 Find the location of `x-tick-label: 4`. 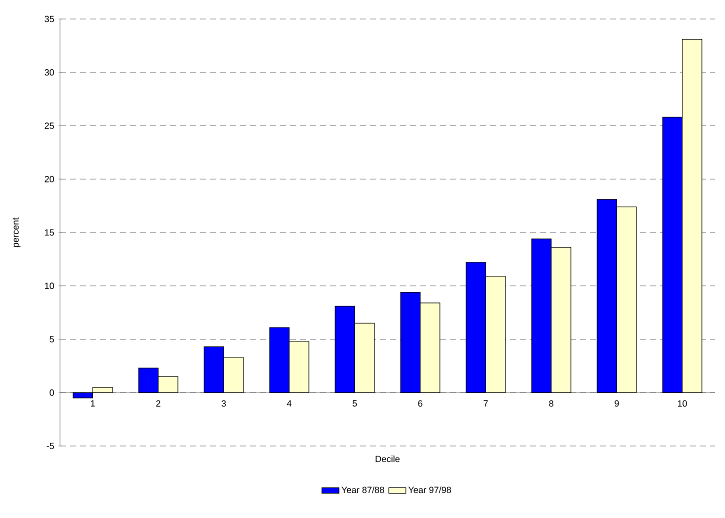

x-tick-label: 4 is located at coordinates (289, 403).